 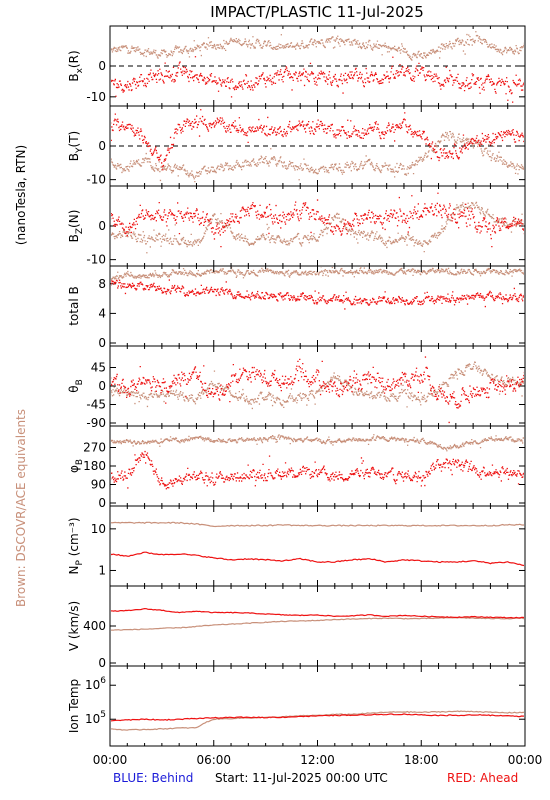 What do you see at coordinates (74, 570) in the screenshot?
I see `y-axis-label-main: N` at bounding box center [74, 570].